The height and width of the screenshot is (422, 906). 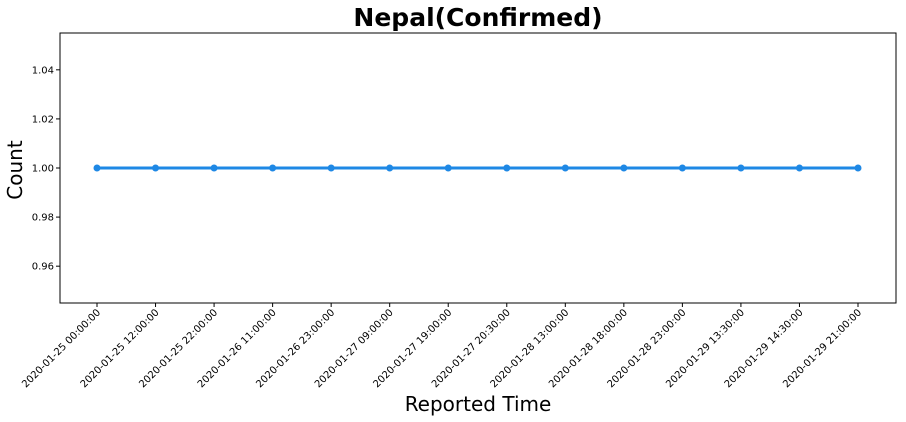 I want to click on y-axis-label: Count, so click(x=15, y=170).